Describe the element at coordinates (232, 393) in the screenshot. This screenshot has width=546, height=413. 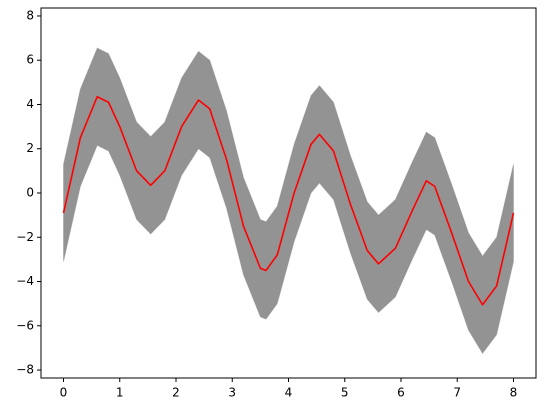
I see `x-tick-label: 3` at that location.